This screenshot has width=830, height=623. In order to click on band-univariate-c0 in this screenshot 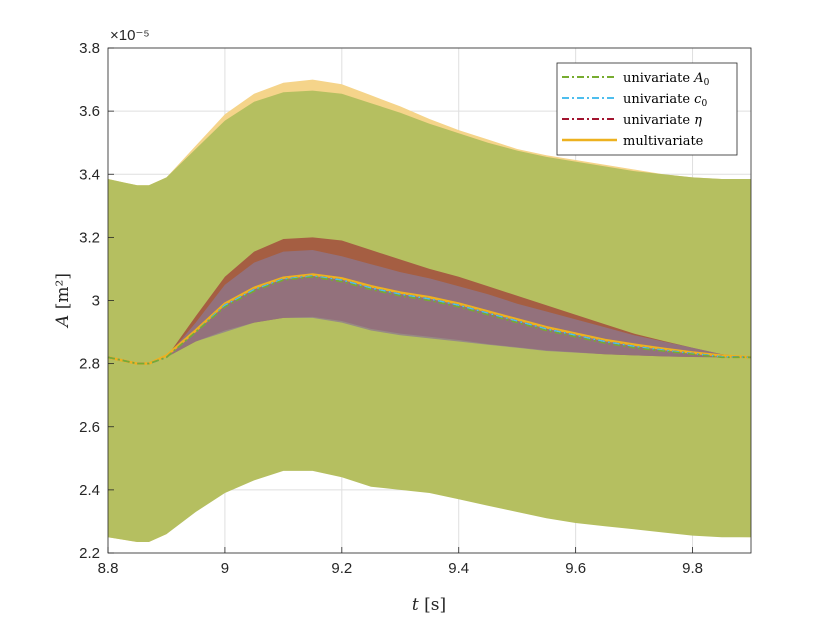, I will do `click(429, 307)`.